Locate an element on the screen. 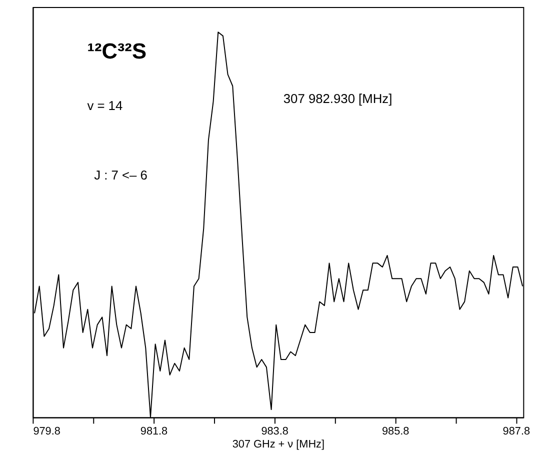 The height and width of the screenshot is (468, 542). x-tick-label: 987.8 is located at coordinates (516, 432).